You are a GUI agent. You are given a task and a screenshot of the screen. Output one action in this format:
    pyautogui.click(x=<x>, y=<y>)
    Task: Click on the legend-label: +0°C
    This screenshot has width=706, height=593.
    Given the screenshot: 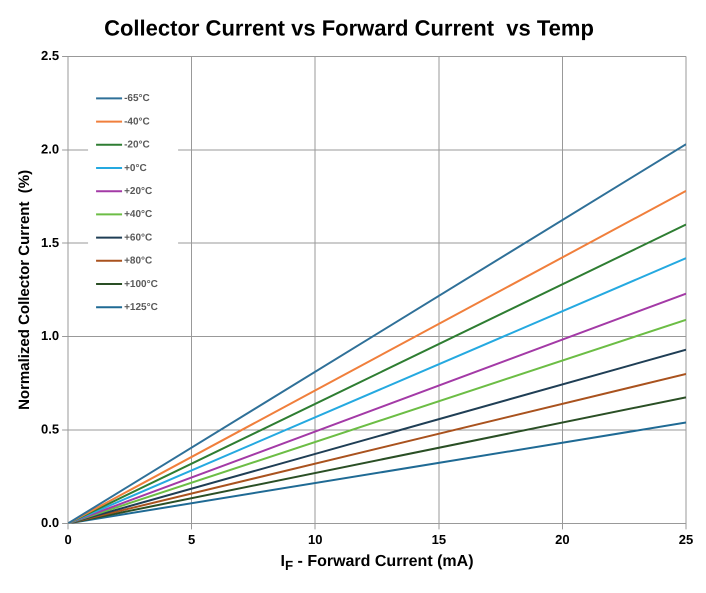 What is the action you would take?
    pyautogui.click(x=135, y=168)
    